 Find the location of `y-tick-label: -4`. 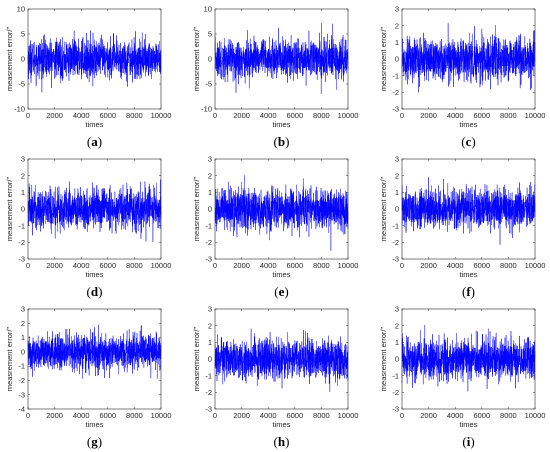

y-tick-label: -4 is located at coordinates (21, 409).